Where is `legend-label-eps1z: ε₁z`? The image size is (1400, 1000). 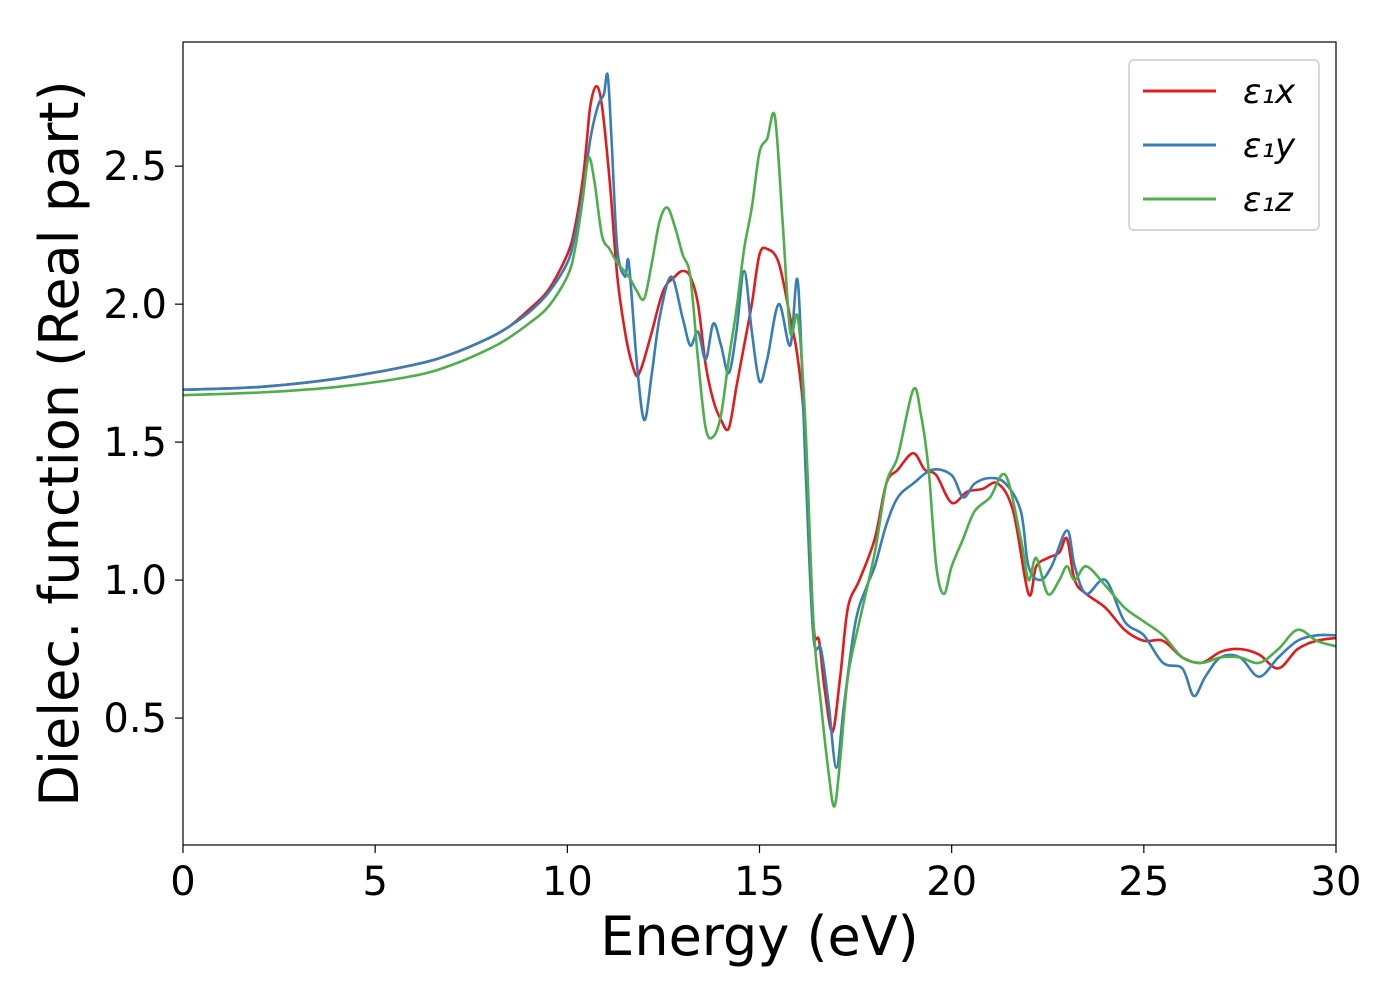
legend-label-eps1z: ε₁z is located at coordinates (1268, 200).